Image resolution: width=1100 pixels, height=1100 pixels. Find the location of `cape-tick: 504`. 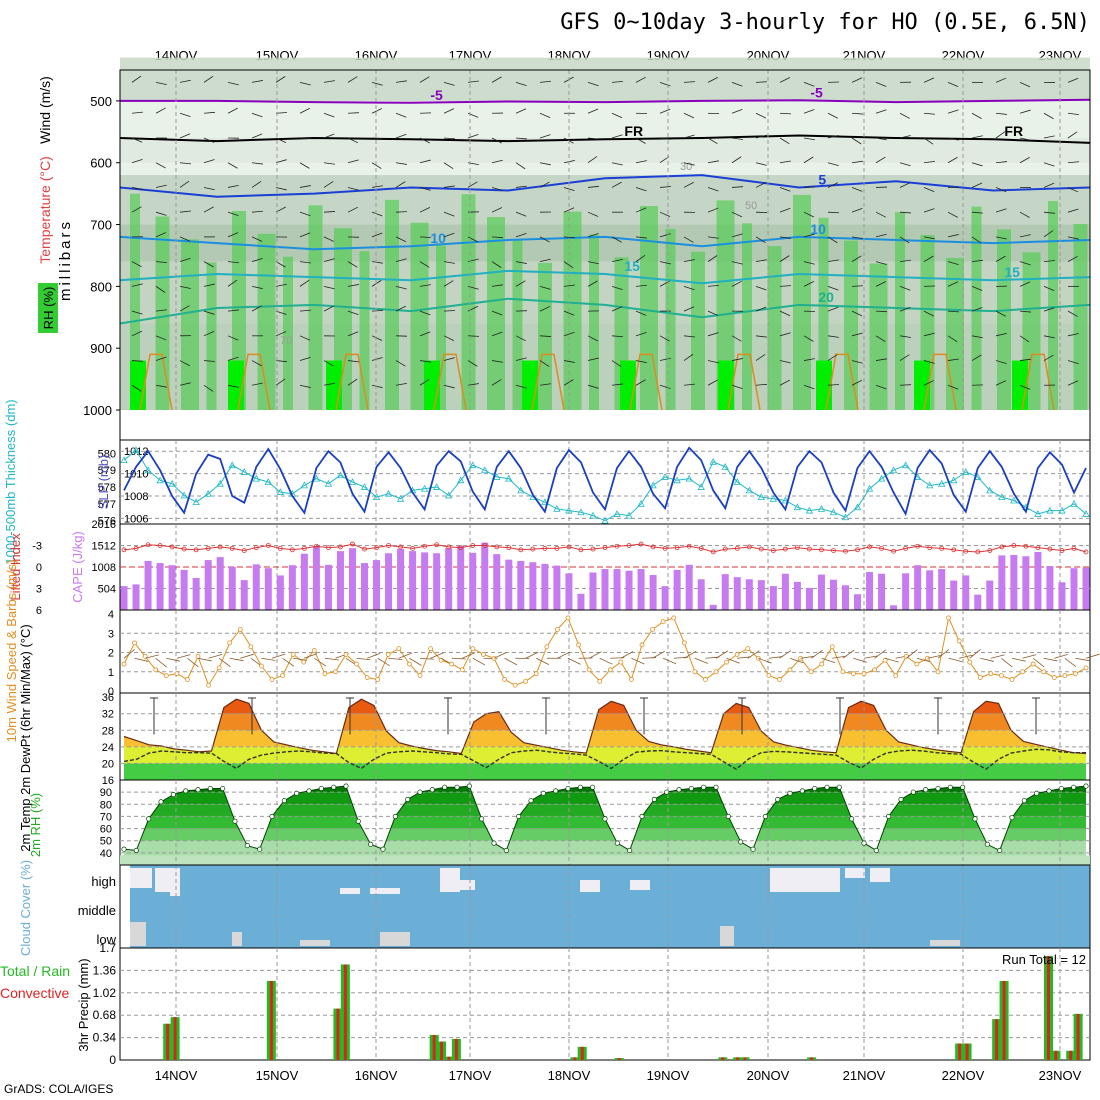

cape-tick: 504 is located at coordinates (107, 590).